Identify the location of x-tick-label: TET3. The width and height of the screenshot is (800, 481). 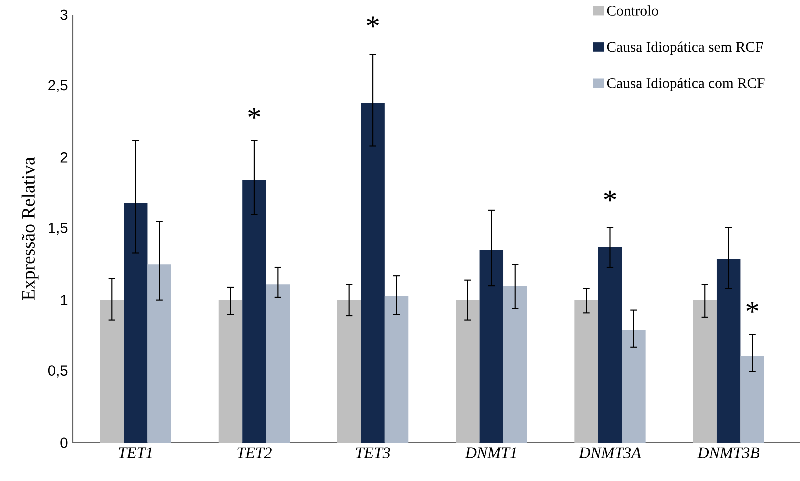
(373, 453).